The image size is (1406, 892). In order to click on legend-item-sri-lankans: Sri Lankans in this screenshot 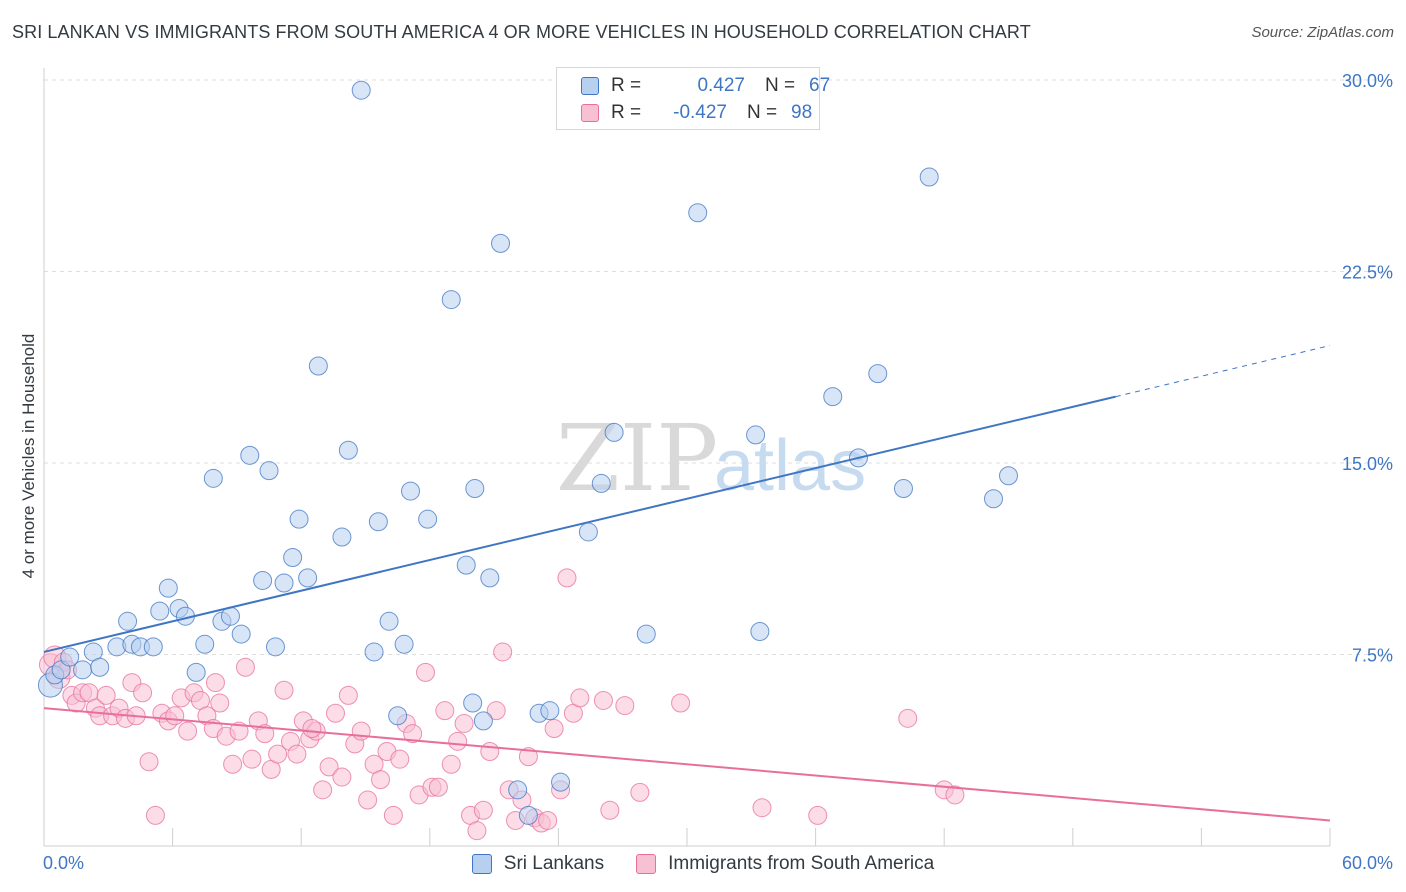, I will do `click(538, 864)`.